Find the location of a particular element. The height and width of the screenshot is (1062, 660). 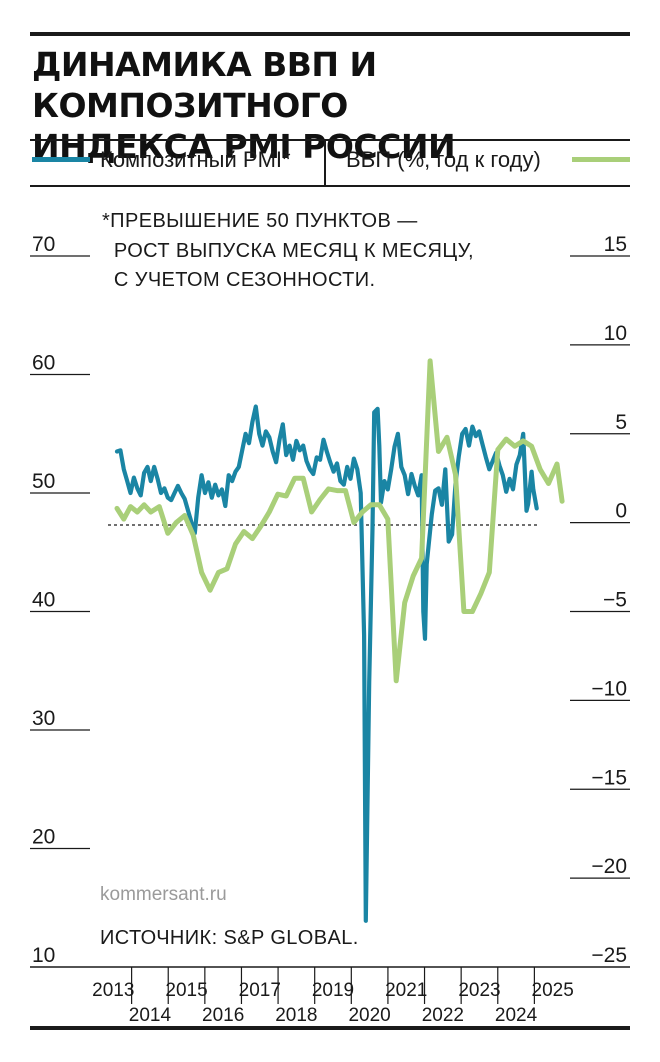

left-axis-tick-label: 30 is located at coordinates (43, 718).